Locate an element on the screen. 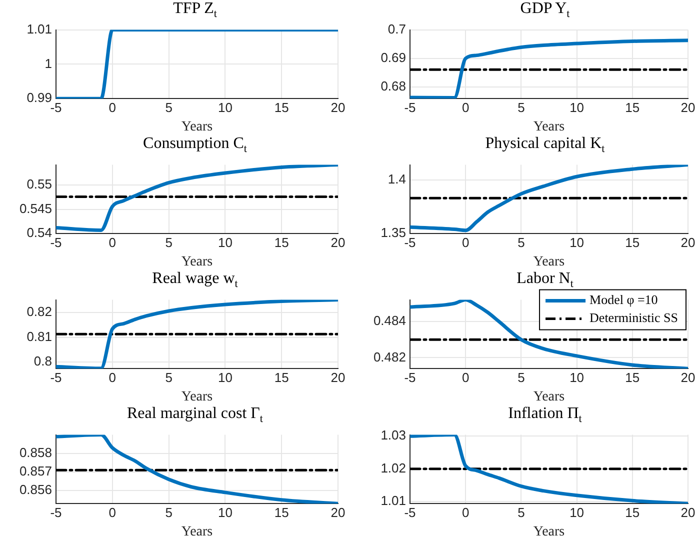  legend-label: Model φ =10 is located at coordinates (624, 300).